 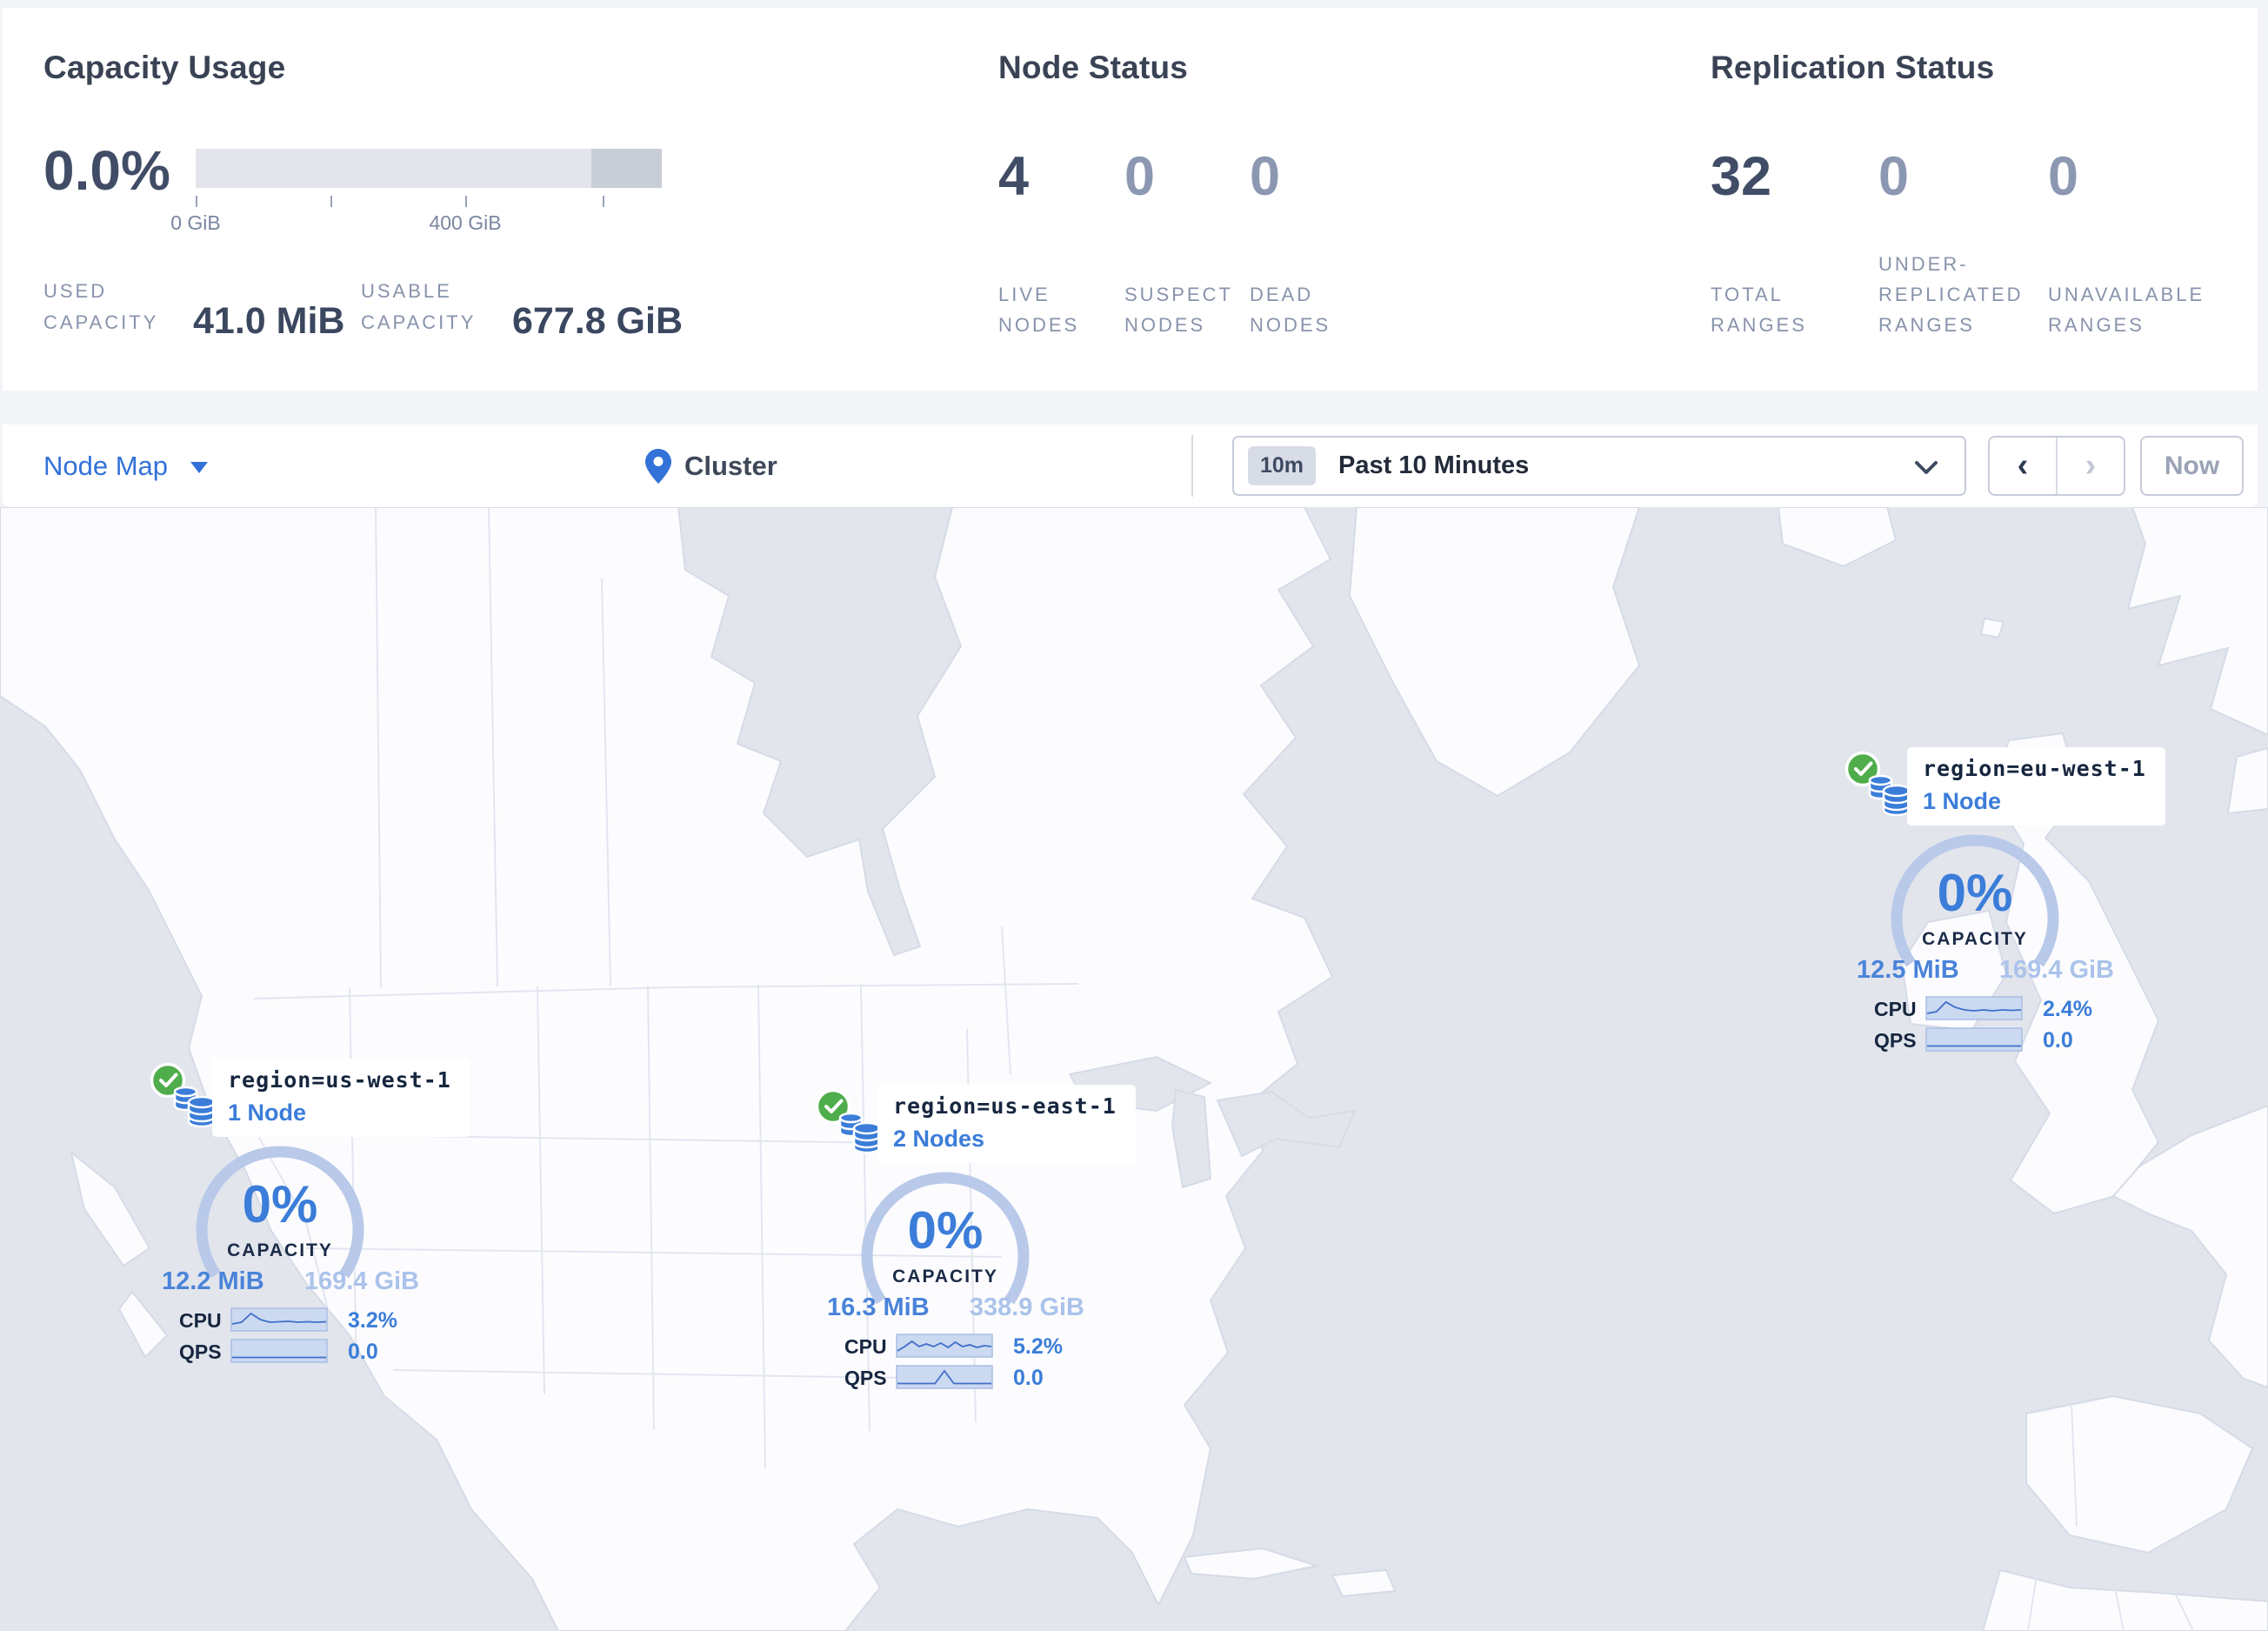 What do you see at coordinates (1140, 176) in the screenshot?
I see `suspect-nodes-count: 0` at bounding box center [1140, 176].